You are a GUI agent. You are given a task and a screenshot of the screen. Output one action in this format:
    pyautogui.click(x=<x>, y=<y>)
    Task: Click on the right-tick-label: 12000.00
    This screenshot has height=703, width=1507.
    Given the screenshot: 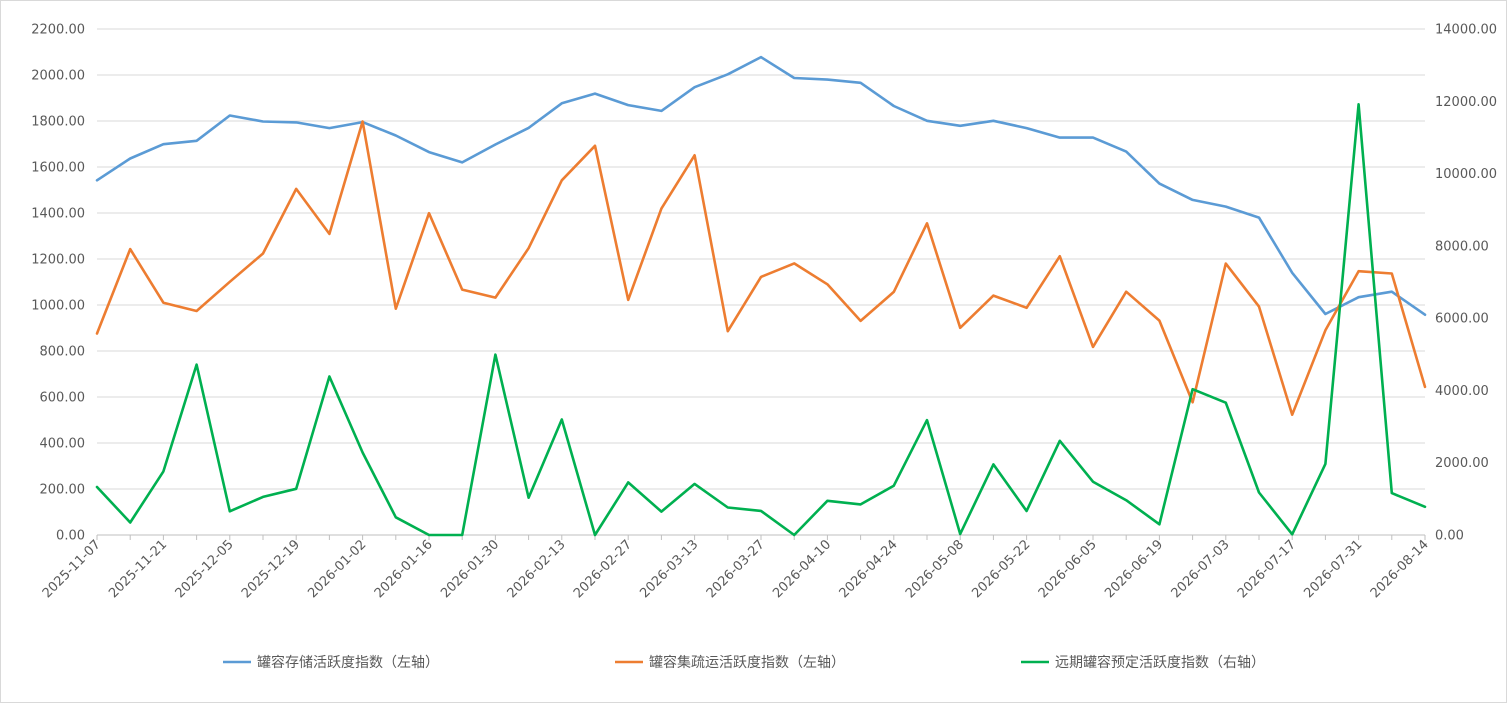 What is the action you would take?
    pyautogui.click(x=1466, y=102)
    